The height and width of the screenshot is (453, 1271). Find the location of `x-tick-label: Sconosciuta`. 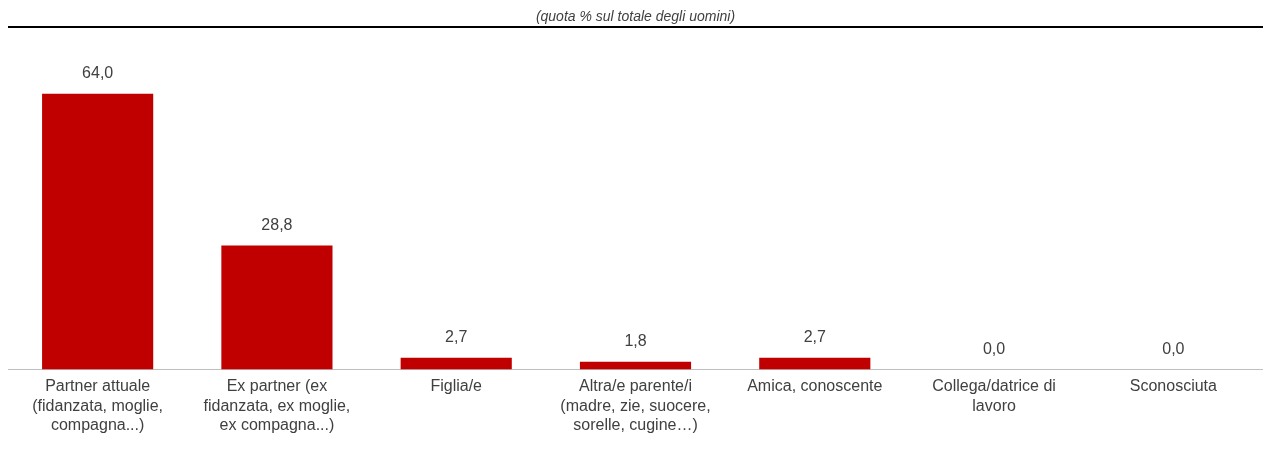

x-tick-label: Sconosciuta is located at coordinates (1173, 386).